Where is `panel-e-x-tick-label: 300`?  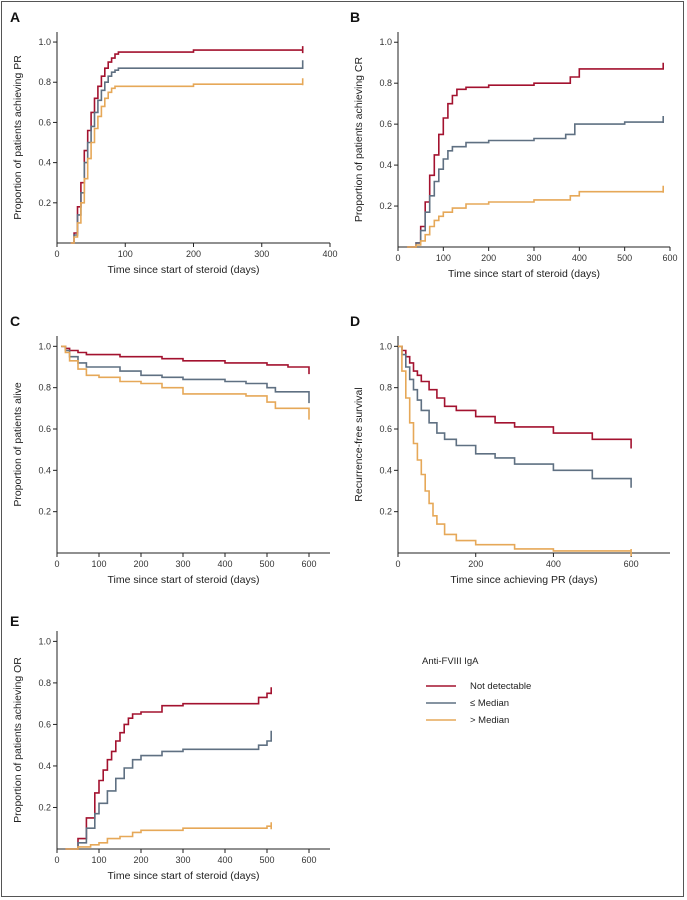 panel-e-x-tick-label: 300 is located at coordinates (182, 860).